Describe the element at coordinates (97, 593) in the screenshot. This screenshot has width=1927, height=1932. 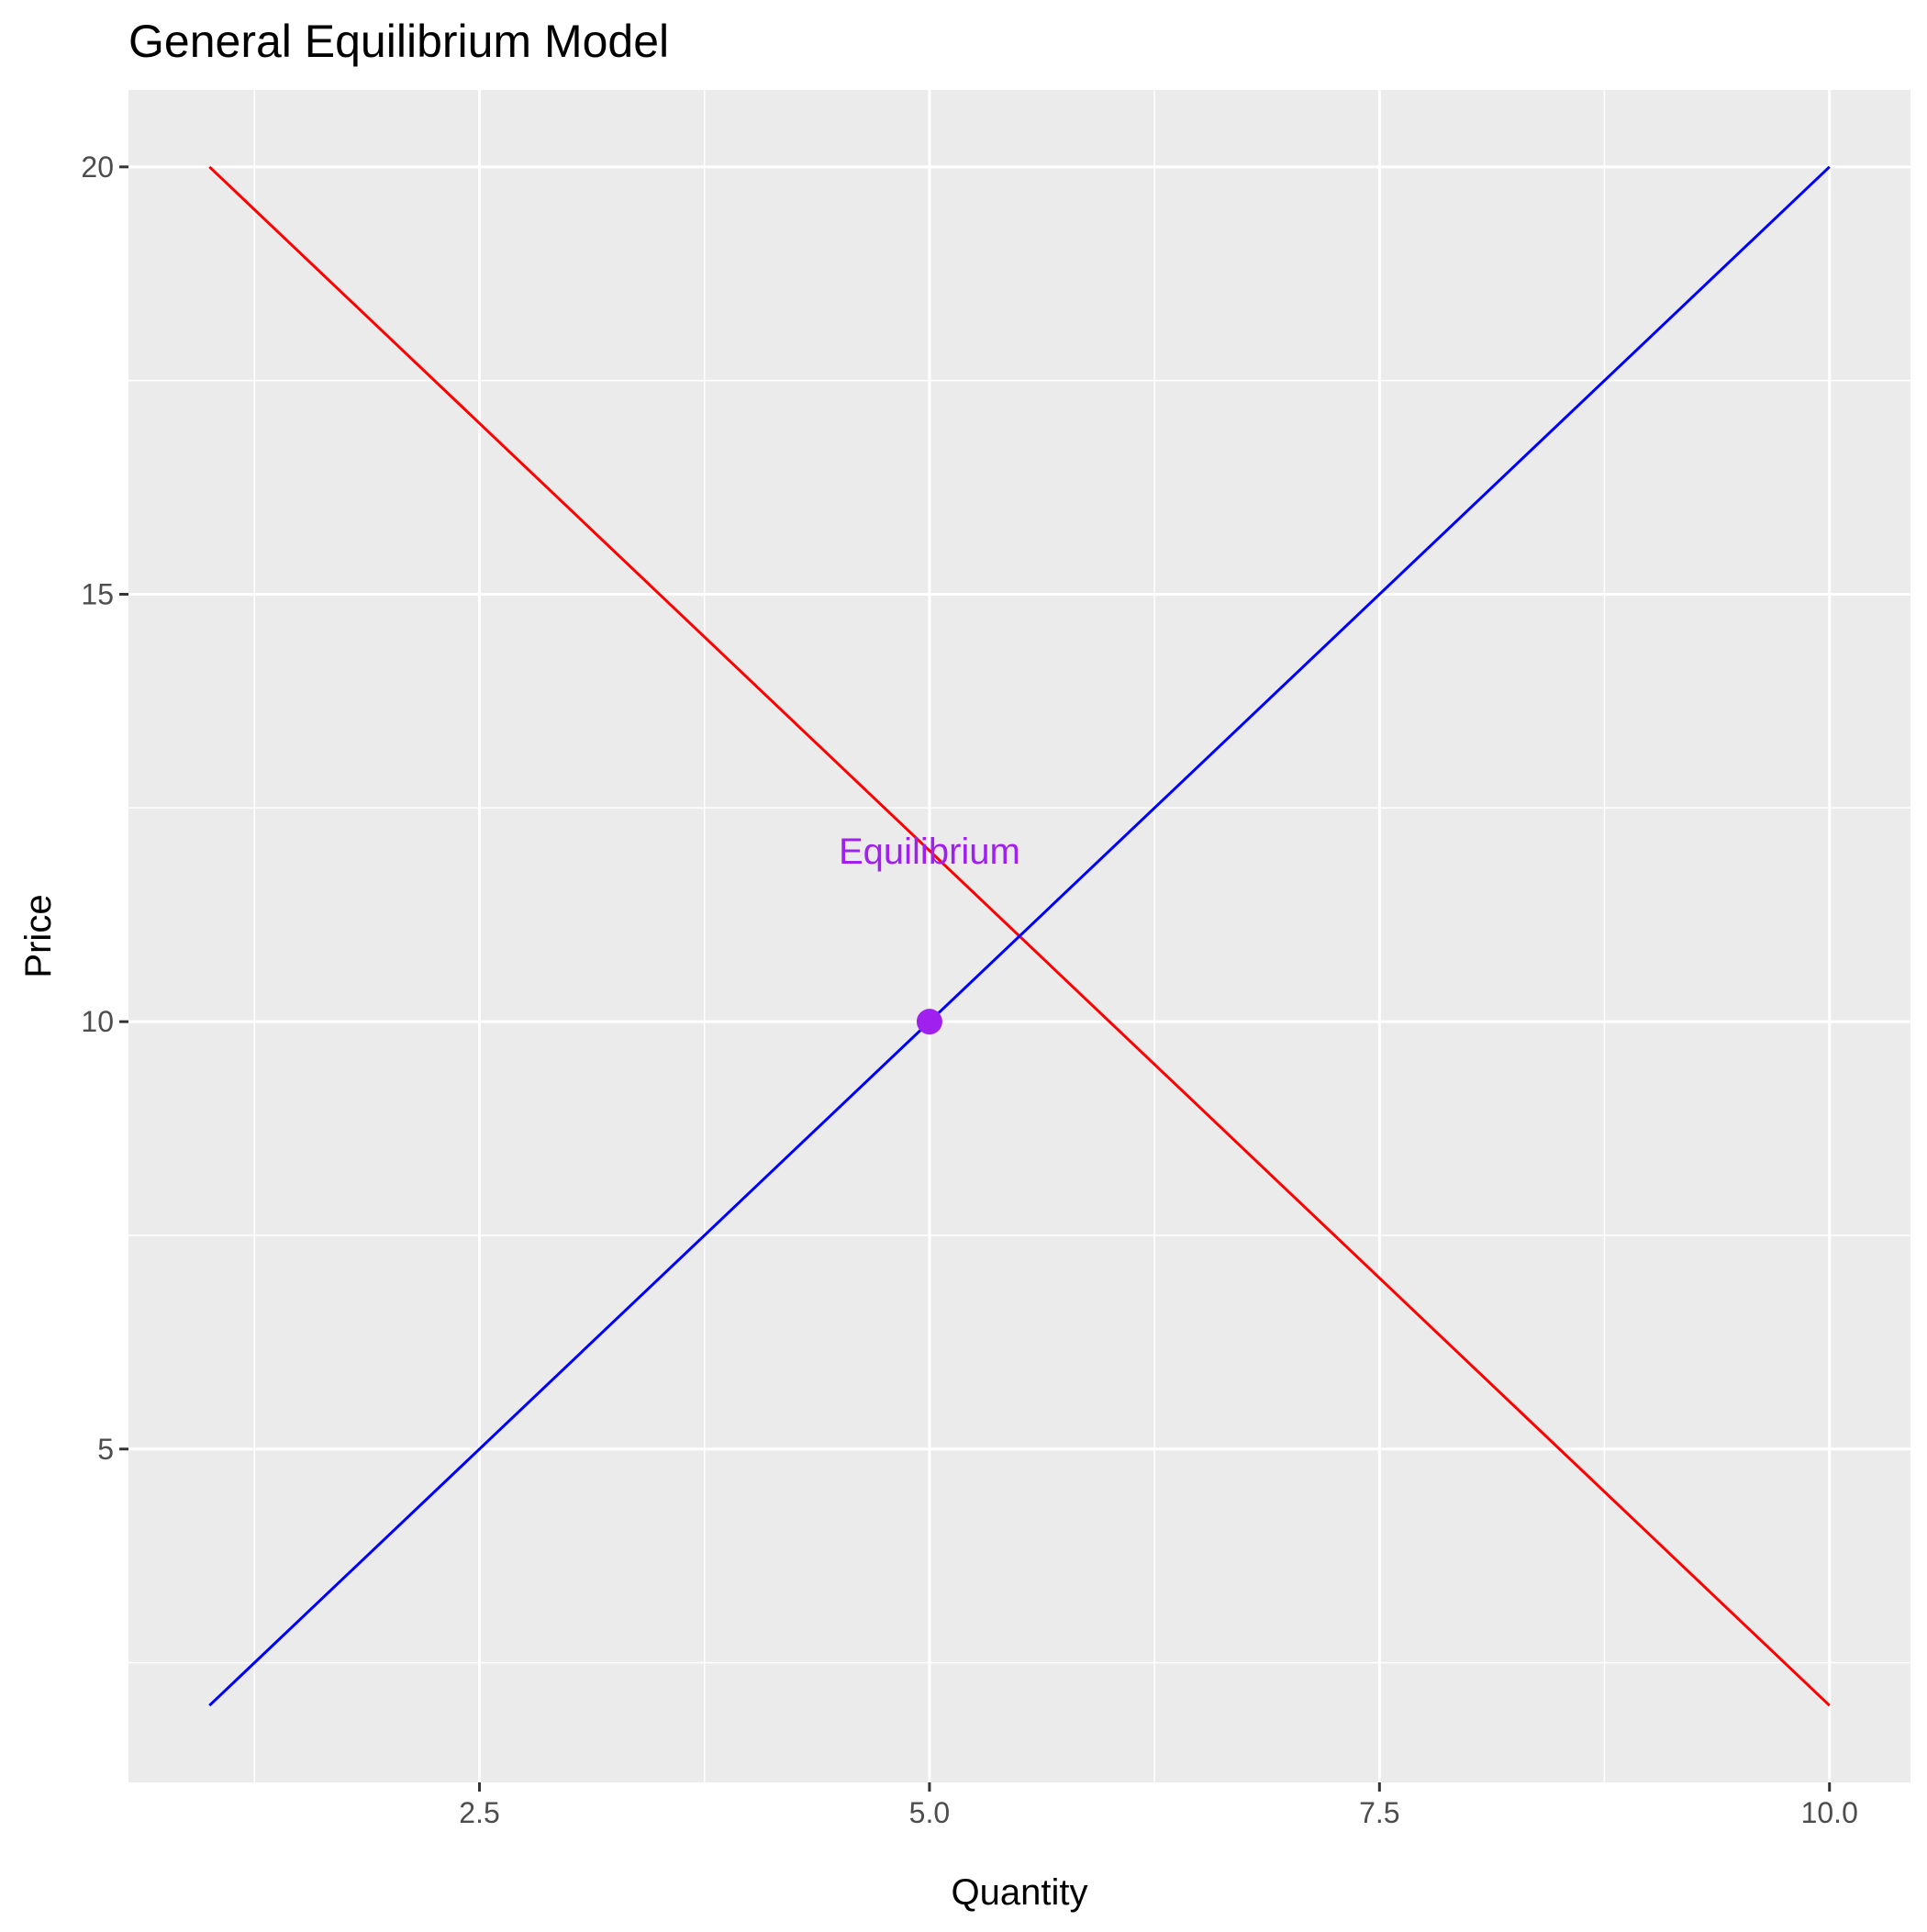
I see `y-tick-label: 15` at that location.